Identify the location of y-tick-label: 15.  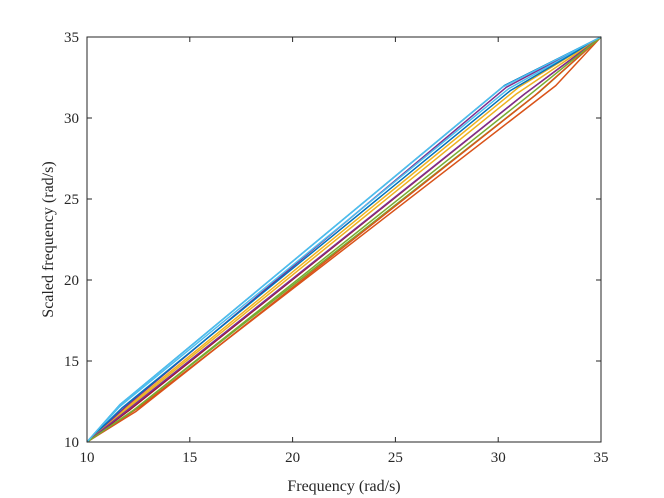
(71, 362).